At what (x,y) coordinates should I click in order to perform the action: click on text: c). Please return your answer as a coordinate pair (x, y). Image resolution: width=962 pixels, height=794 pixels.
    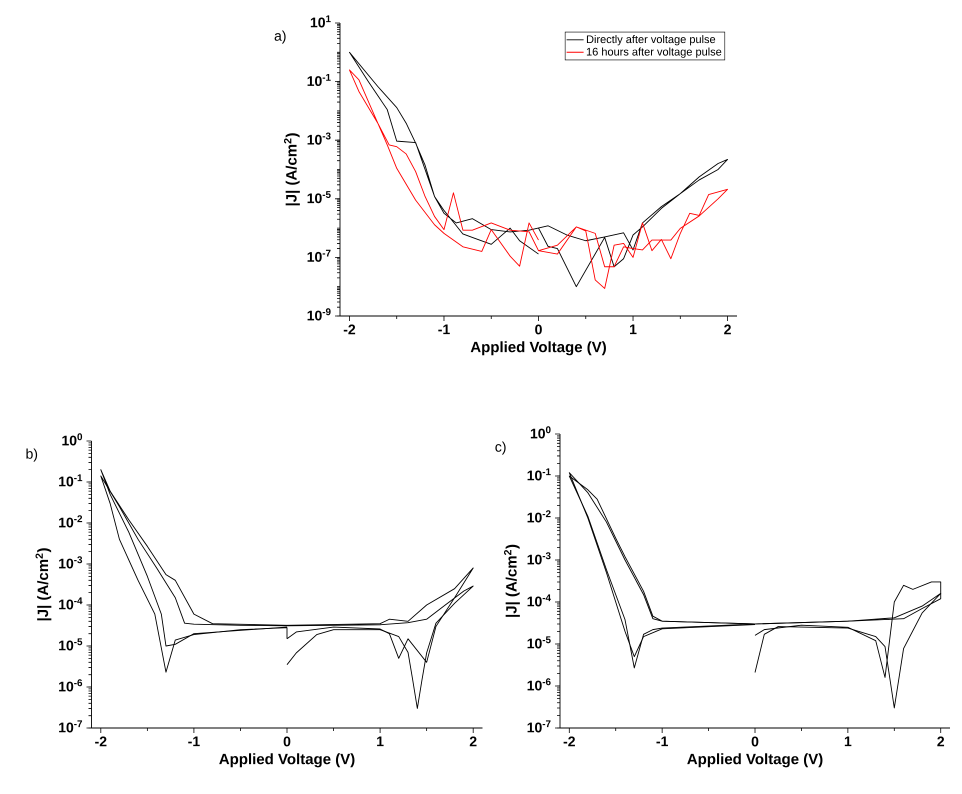
    Looking at the image, I should click on (500, 448).